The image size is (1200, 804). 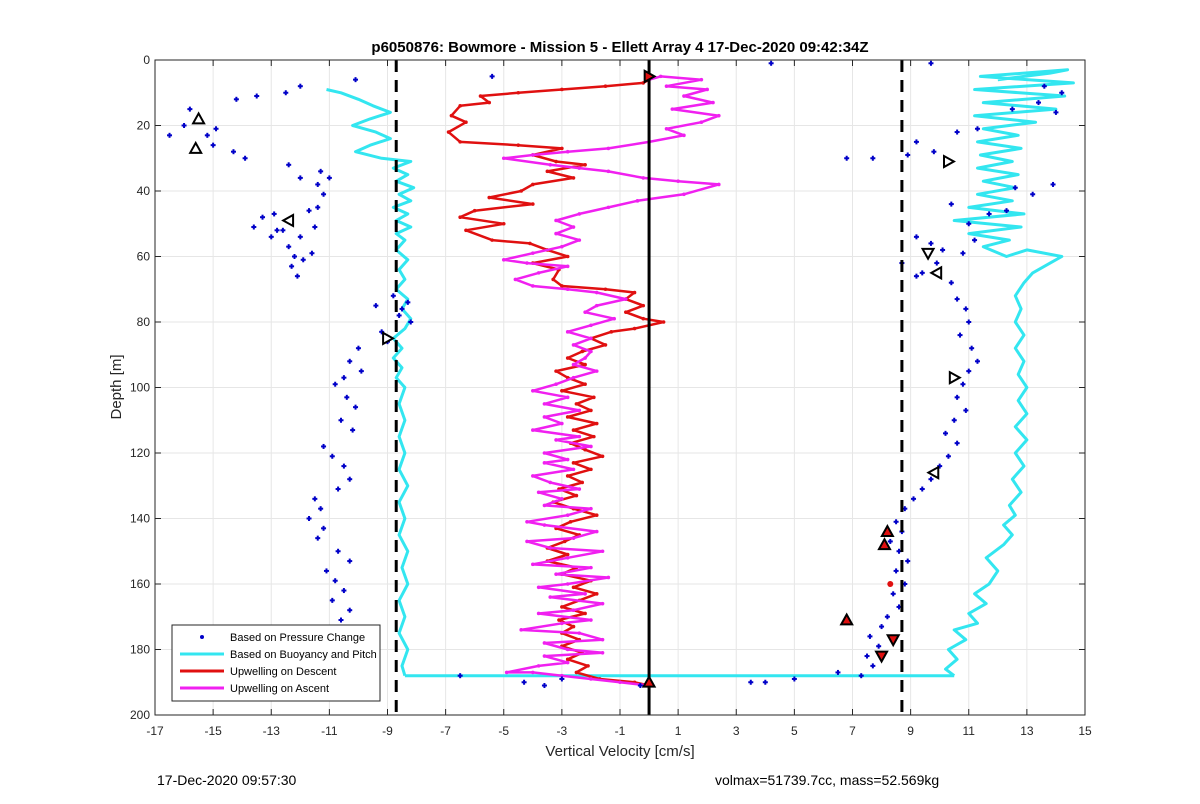 I want to click on y-tick-label: 60, so click(x=144, y=257).